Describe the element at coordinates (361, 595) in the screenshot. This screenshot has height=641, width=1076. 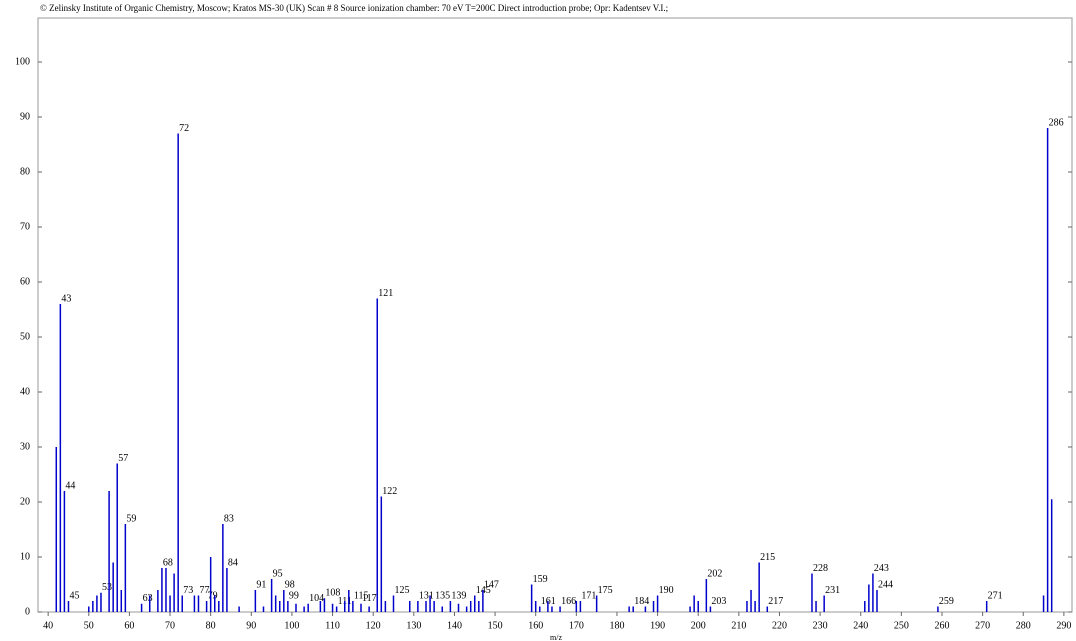
I see `peak-label: 115` at that location.